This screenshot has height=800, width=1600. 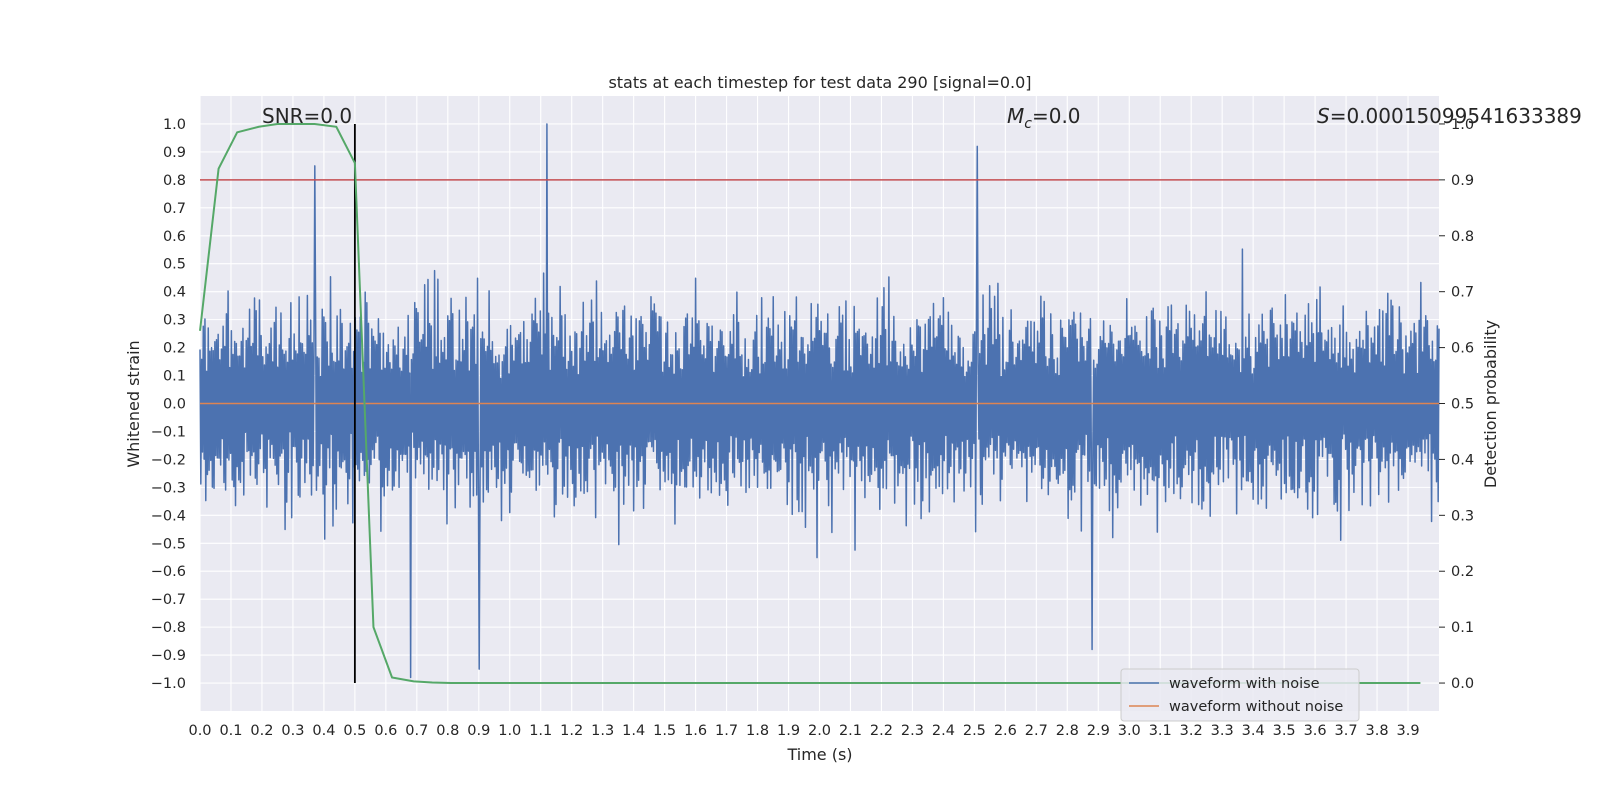 I want to click on x-tick-label-36: 3.6, so click(x=1315, y=731).